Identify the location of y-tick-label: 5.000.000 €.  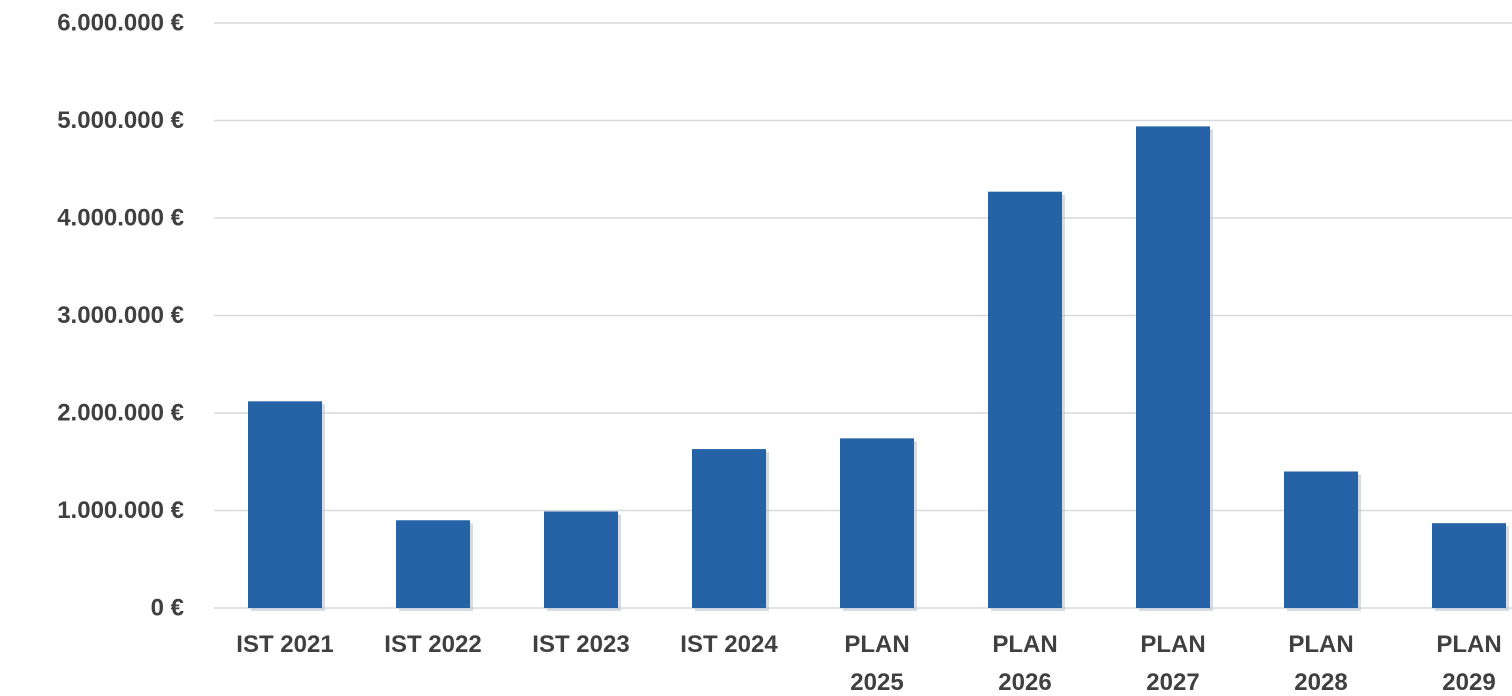
(120, 120).